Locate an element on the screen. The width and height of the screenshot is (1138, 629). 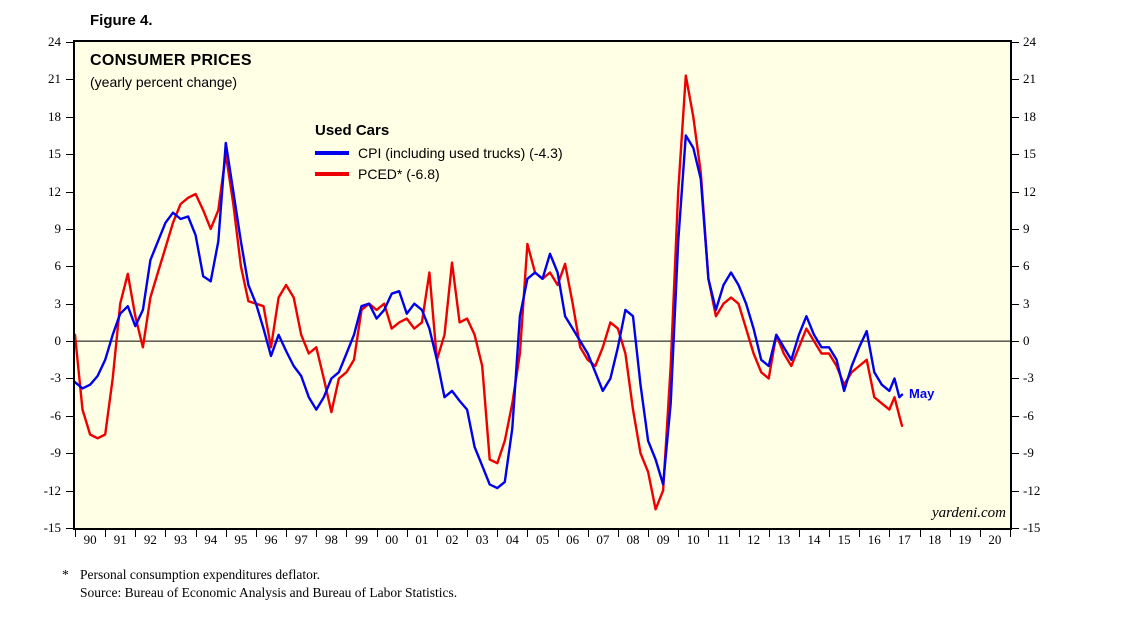
x-tick-label: 05 is located at coordinates (542, 539).